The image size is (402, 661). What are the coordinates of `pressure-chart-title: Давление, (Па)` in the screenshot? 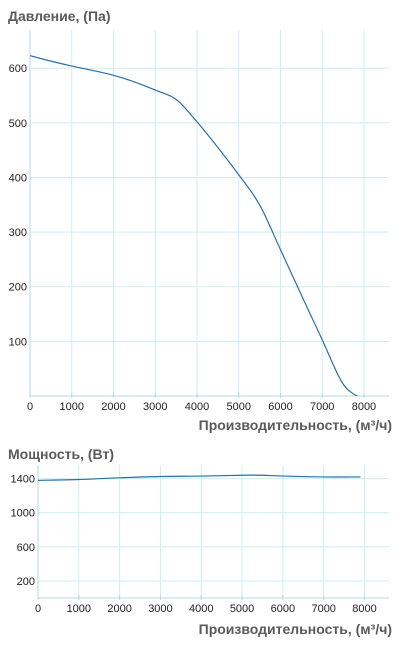 It's located at (59, 16).